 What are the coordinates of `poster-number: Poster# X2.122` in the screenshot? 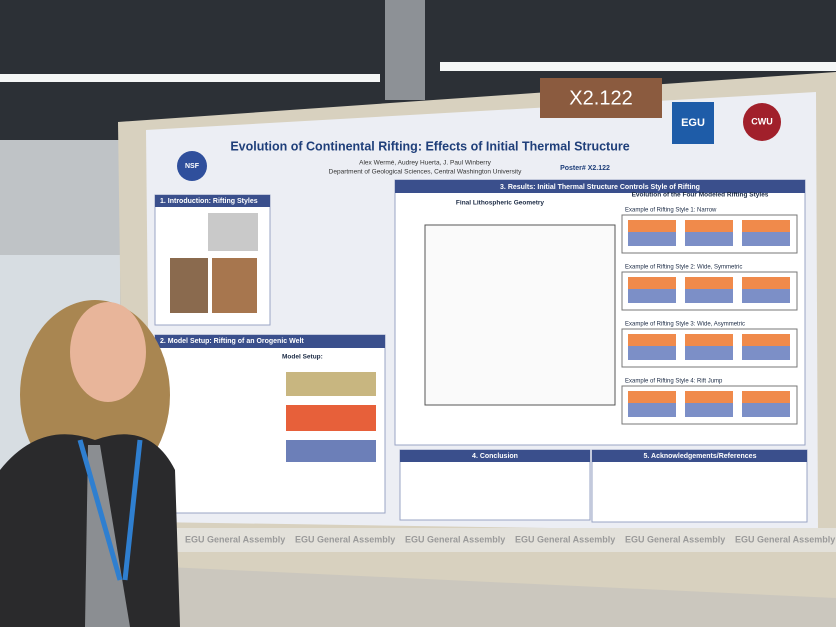 It's located at (585, 168).